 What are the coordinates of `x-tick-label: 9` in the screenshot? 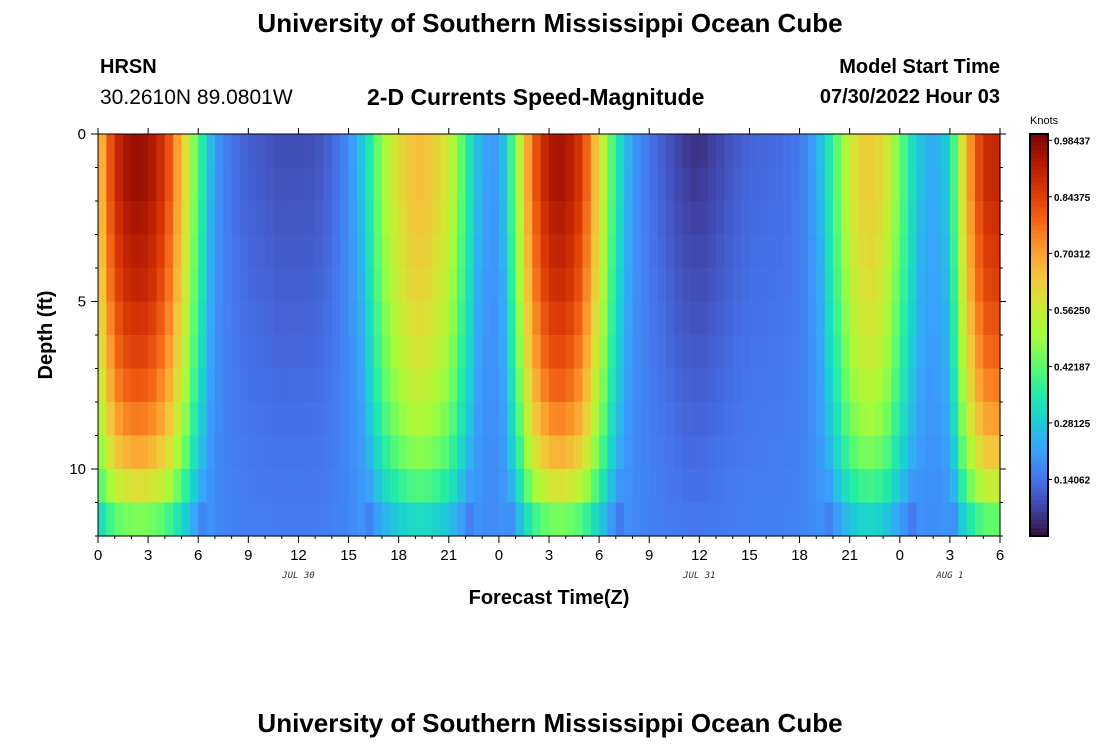 It's located at (649, 555).